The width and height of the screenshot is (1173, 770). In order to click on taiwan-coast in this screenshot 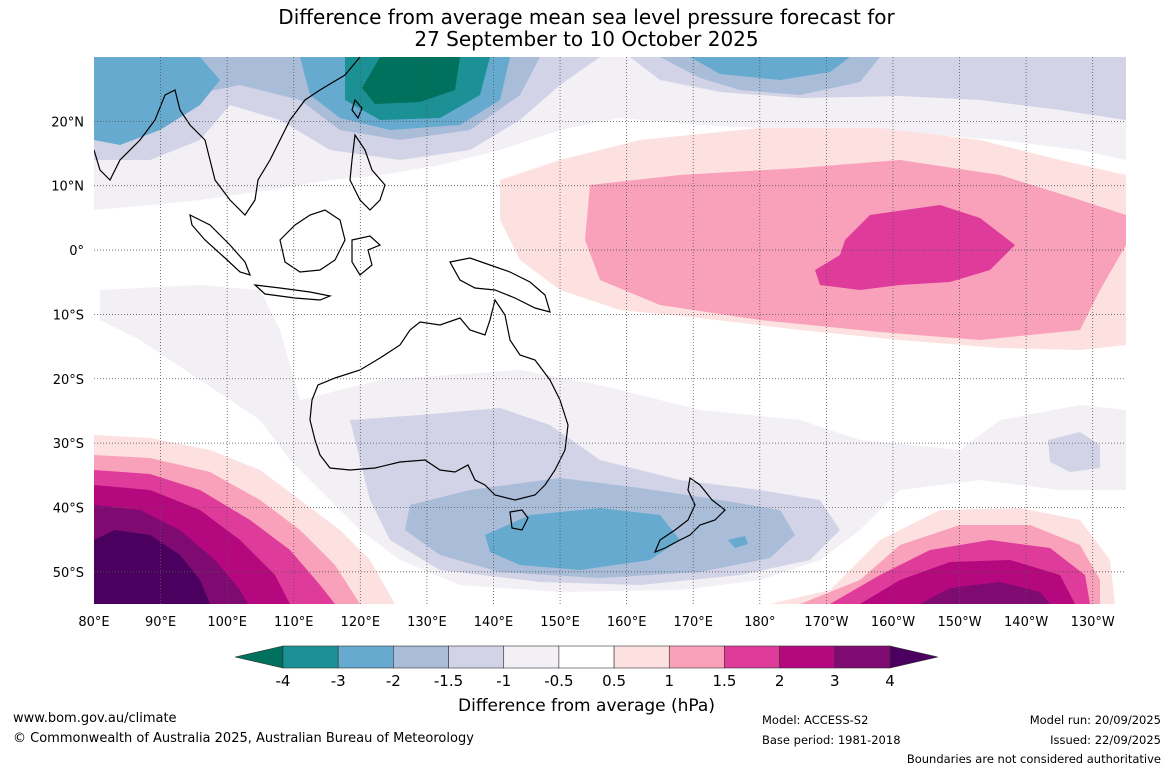, I will do `click(357, 109)`.